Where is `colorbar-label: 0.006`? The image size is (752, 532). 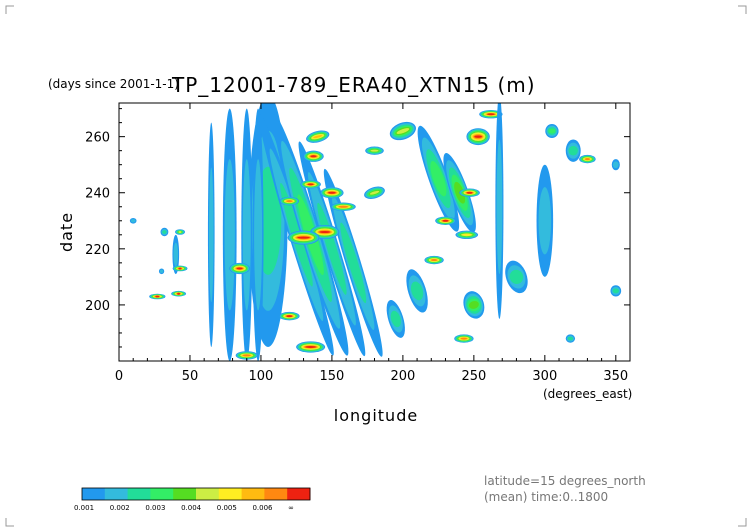
colorbar-label: 0.006 is located at coordinates (262, 508).